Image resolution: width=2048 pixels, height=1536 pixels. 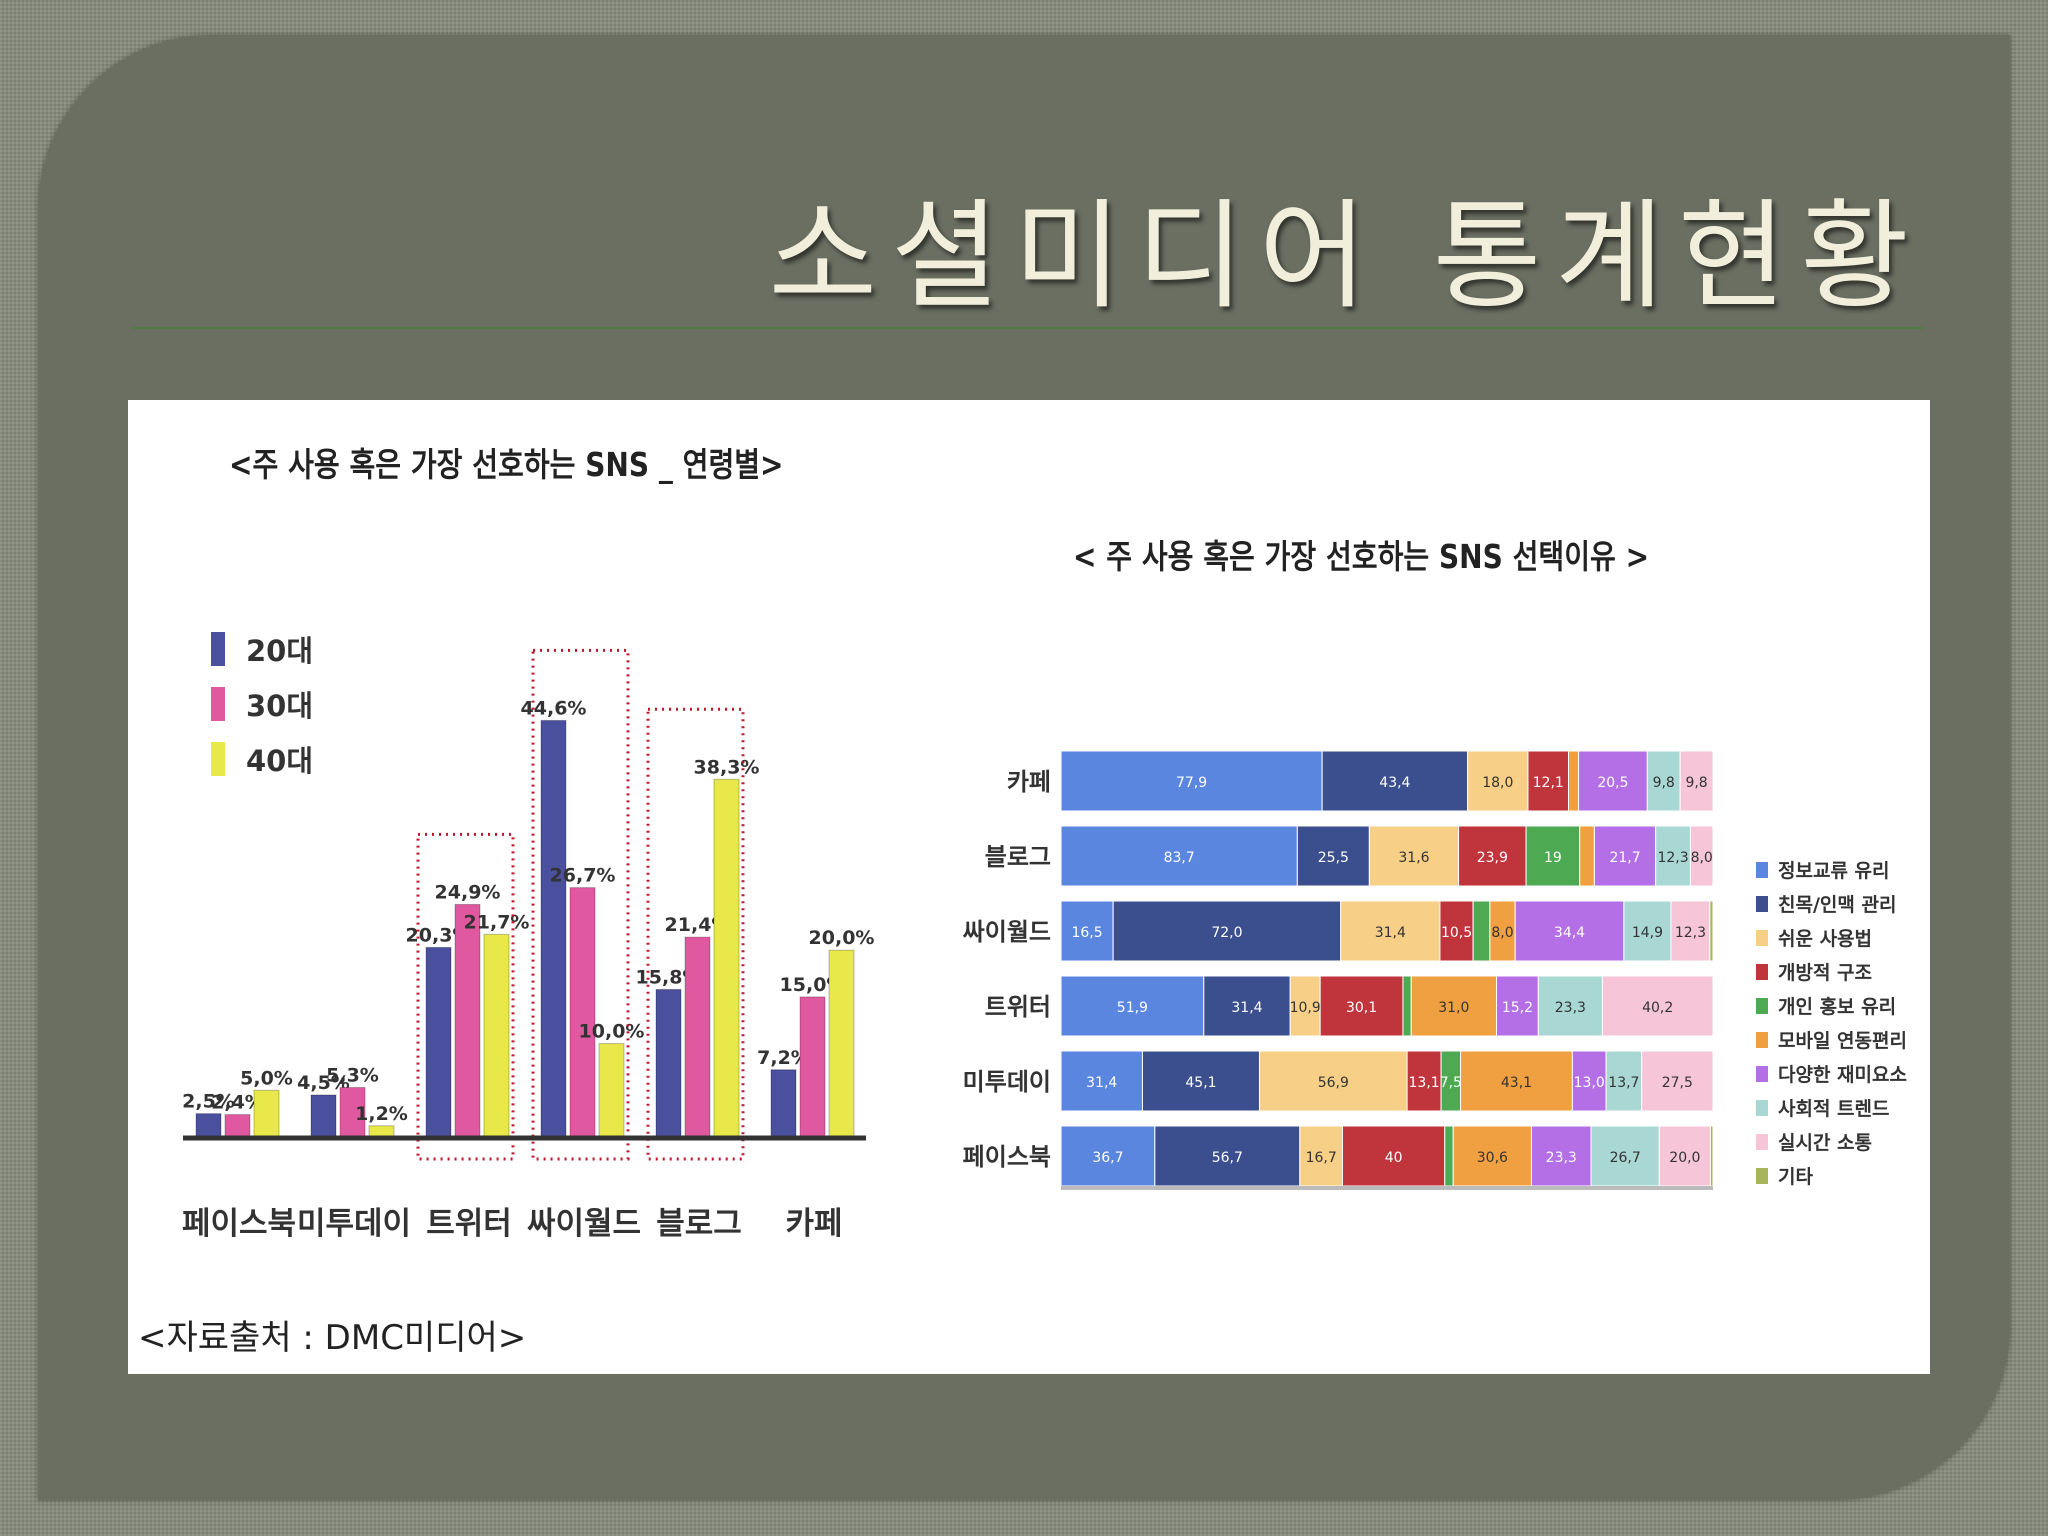 I want to click on bar-label: 26,7%, so click(x=583, y=876).